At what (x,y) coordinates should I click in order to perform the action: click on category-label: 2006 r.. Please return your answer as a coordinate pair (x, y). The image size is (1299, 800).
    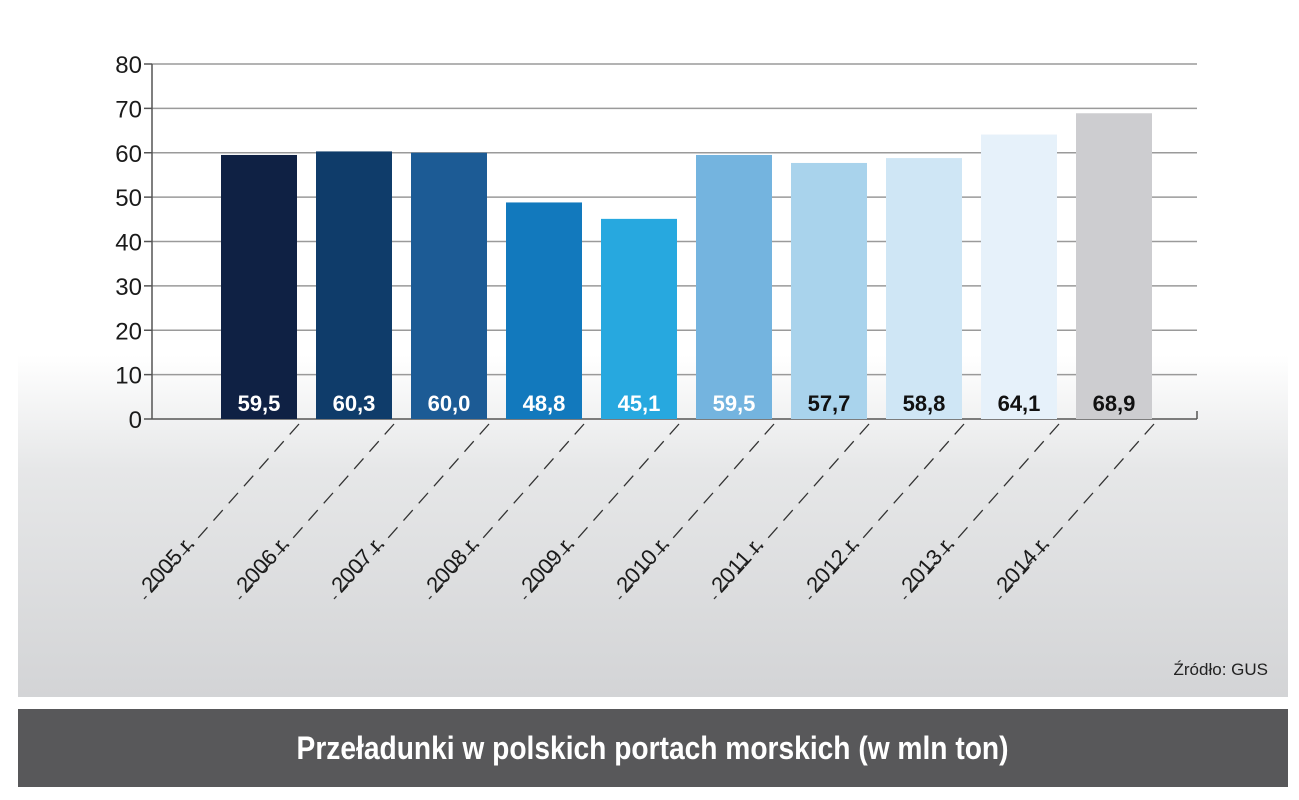
    Looking at the image, I should click on (263, 564).